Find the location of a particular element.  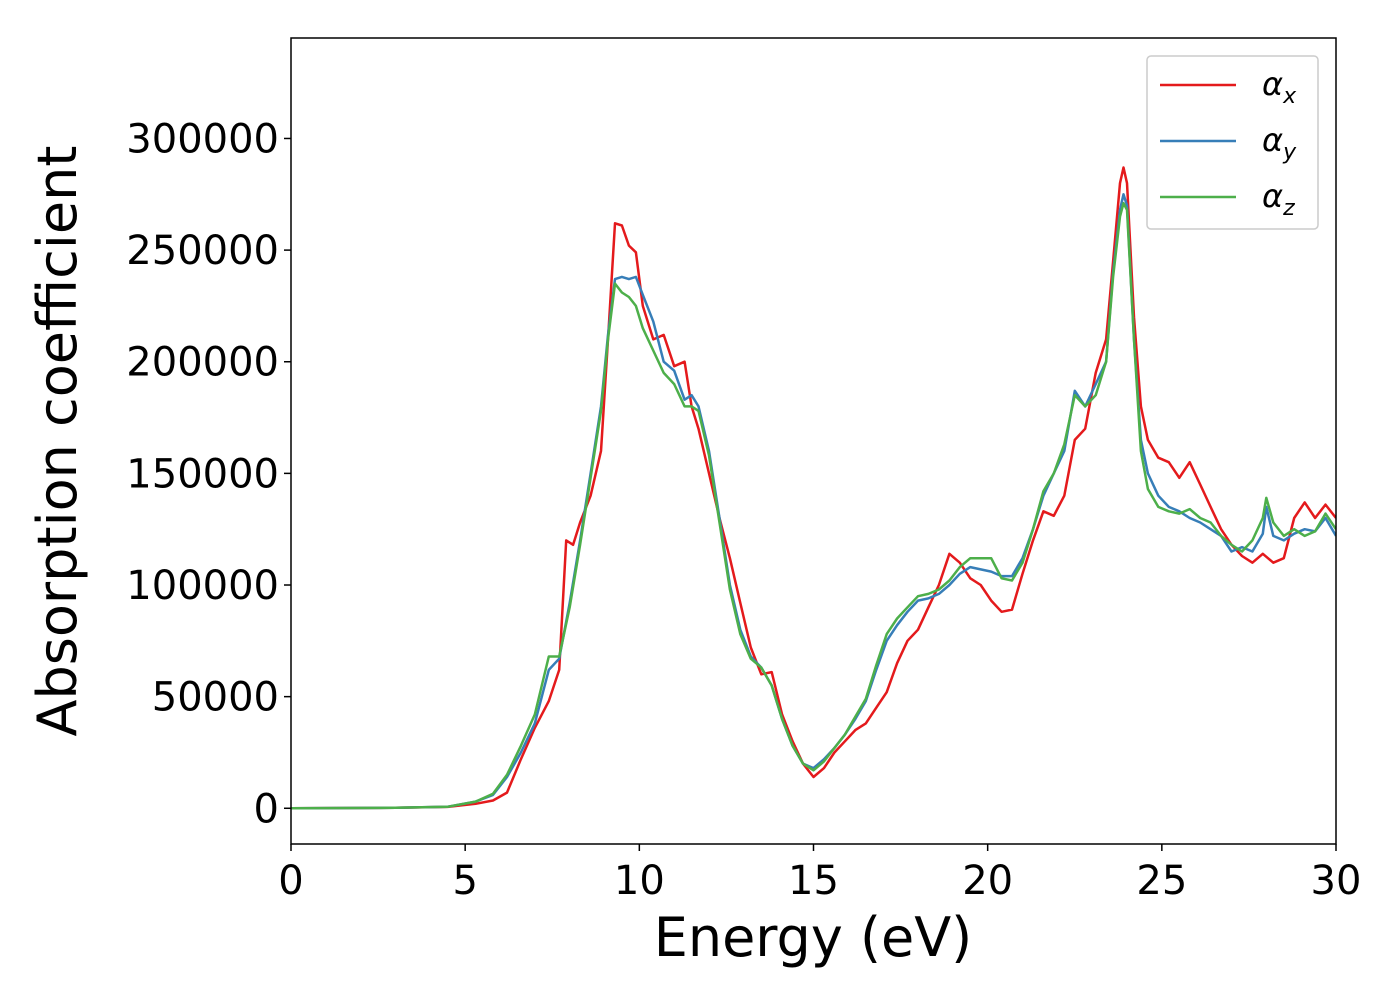

x-tick-label: 20 is located at coordinates (987, 881).